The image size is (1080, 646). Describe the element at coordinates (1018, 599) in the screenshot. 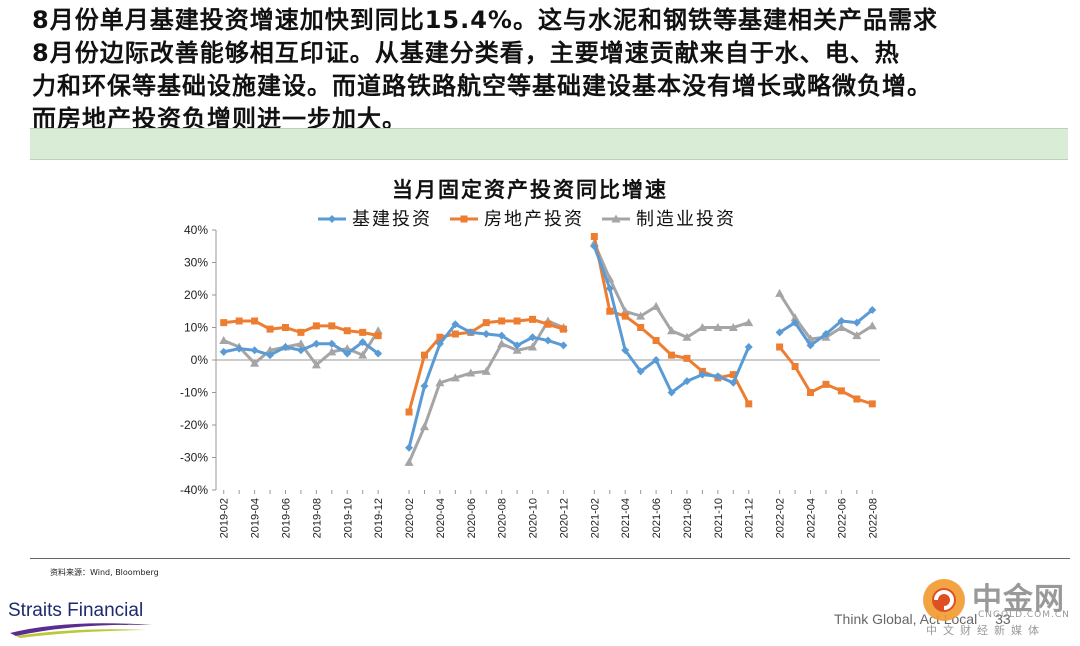

I see `watermark-name: 中金网` at that location.